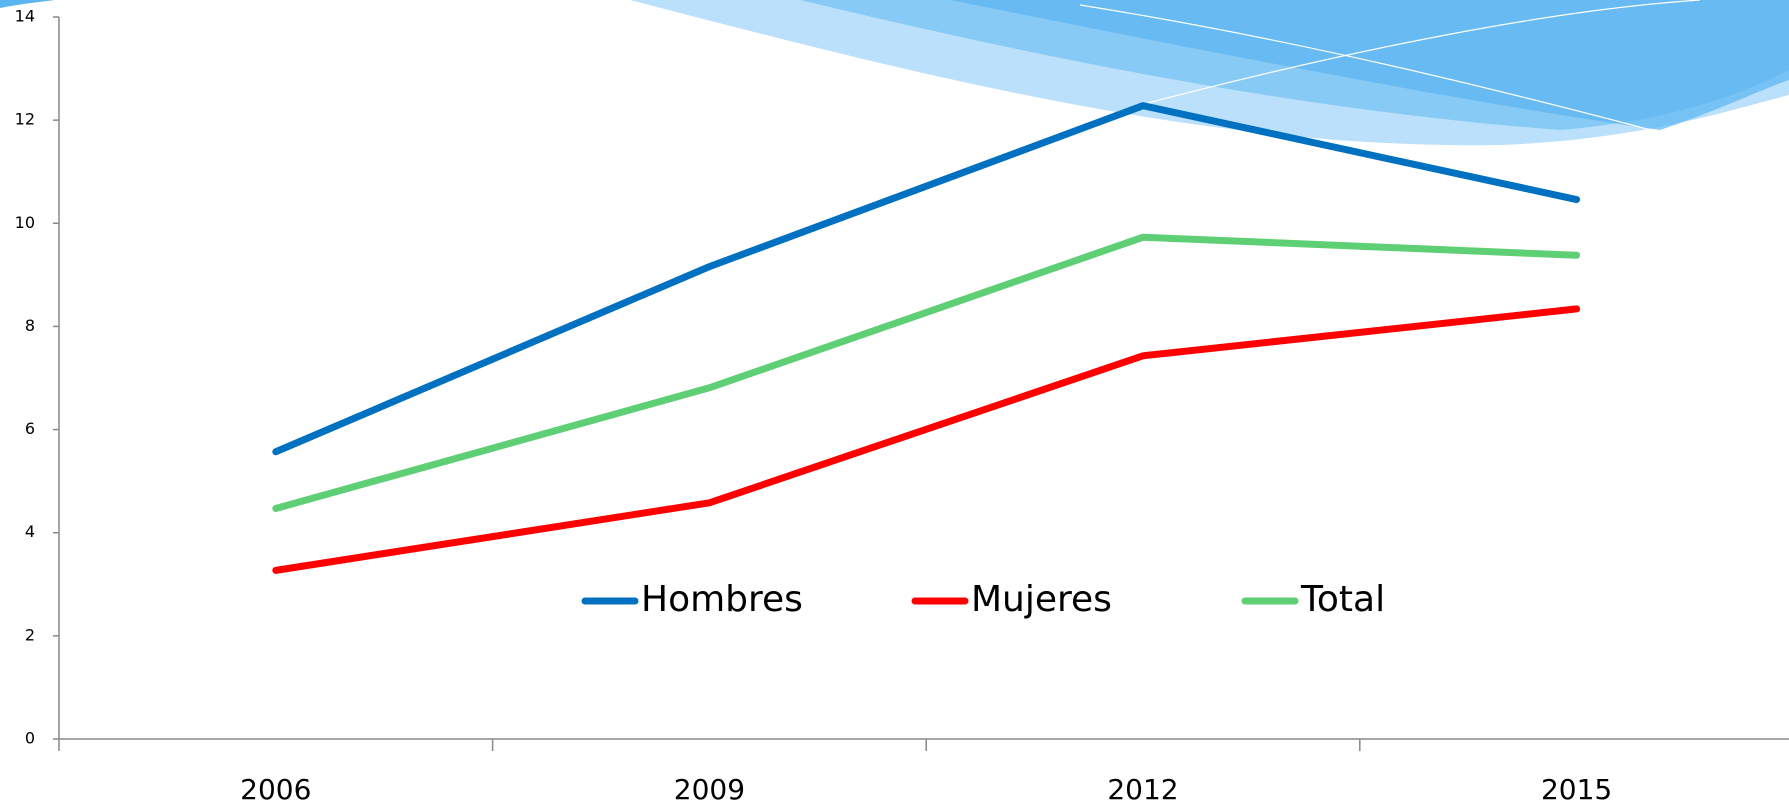 Image resolution: width=1789 pixels, height=805 pixels. Describe the element at coordinates (30, 325) in the screenshot. I see `y-tick-label: 8` at that location.